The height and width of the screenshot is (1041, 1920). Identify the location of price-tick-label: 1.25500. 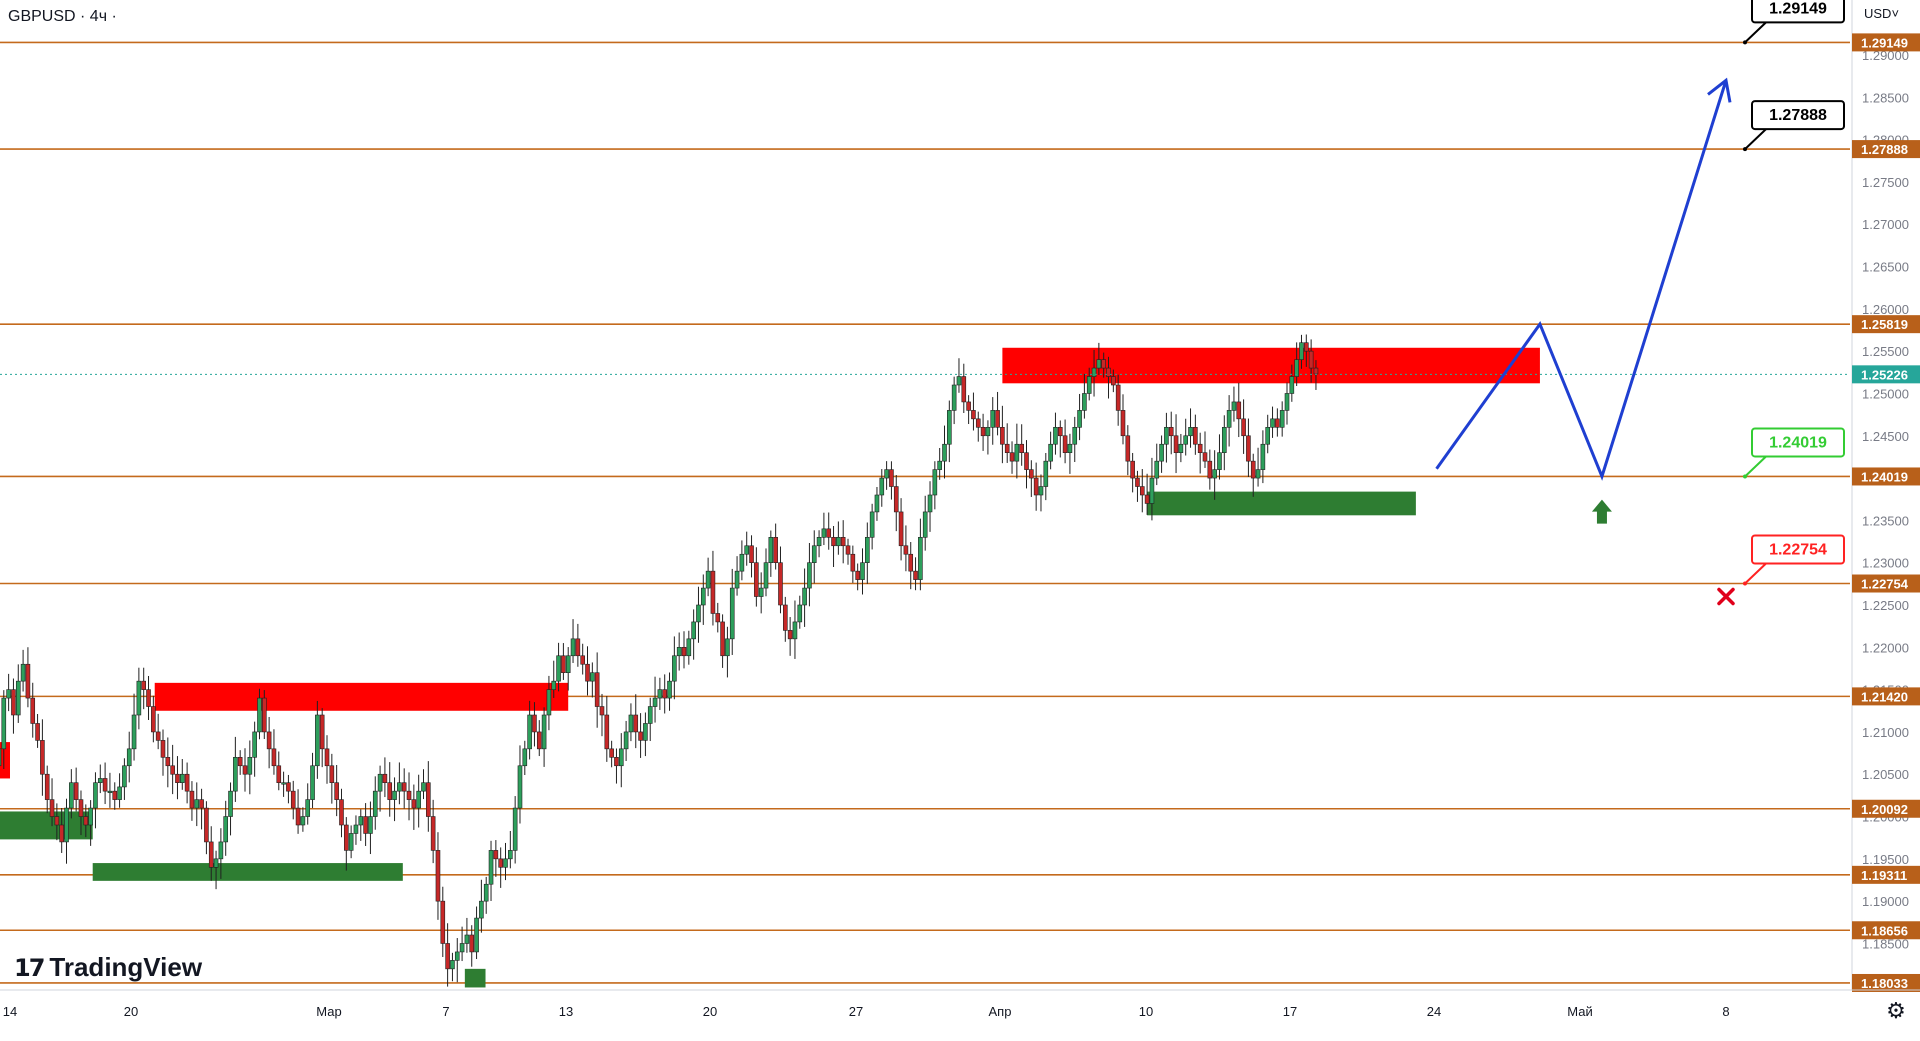
(1885, 351).